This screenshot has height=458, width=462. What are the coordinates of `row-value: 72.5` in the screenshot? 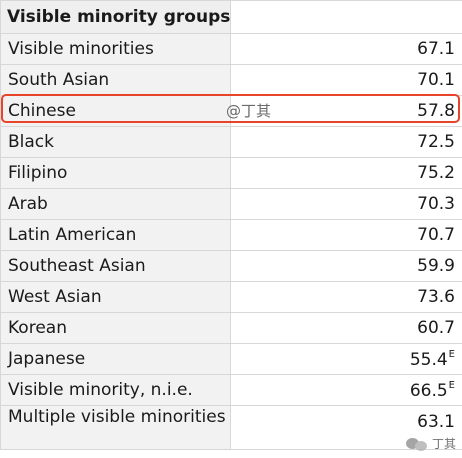 It's located at (346, 142).